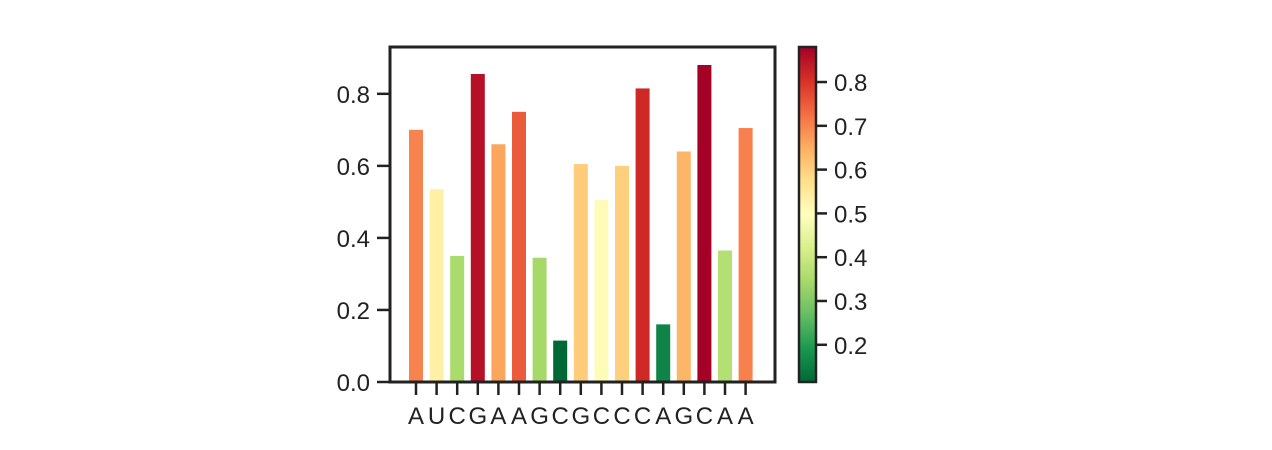  I want to click on colorbar-tick-label: 0.6, so click(850, 171).